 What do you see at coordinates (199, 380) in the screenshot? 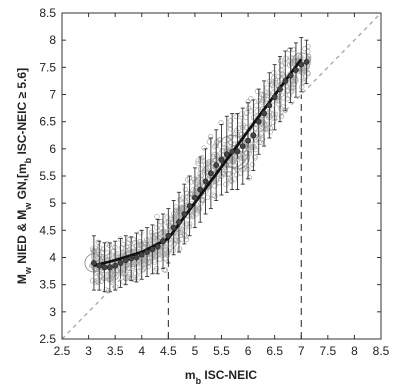
I see `x-label-sub: b` at bounding box center [199, 380].